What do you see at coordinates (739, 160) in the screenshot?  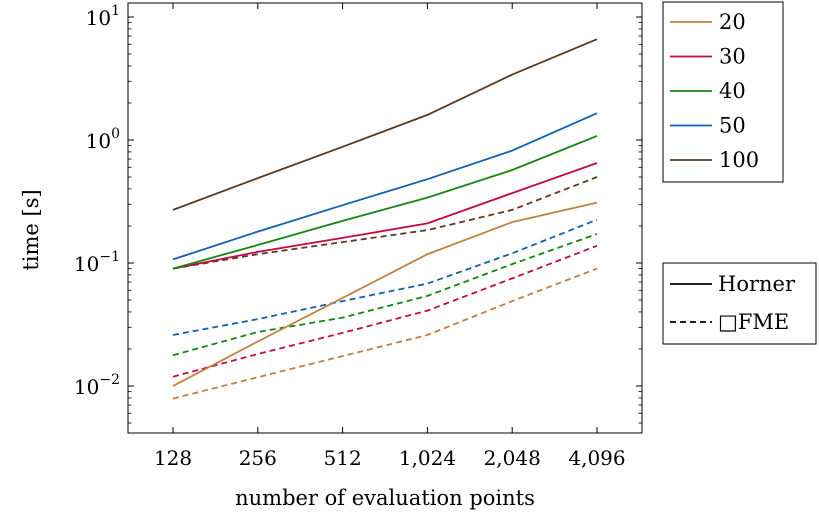 I see `legend-label-100: 100` at bounding box center [739, 160].